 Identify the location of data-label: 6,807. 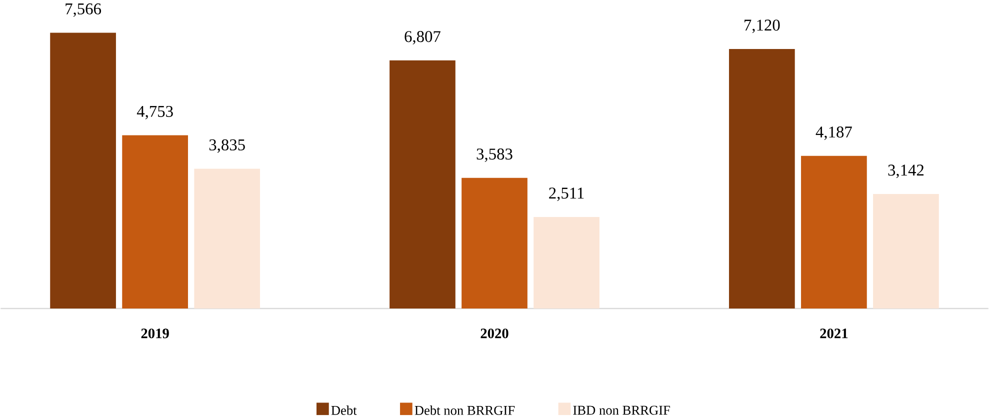
(422, 37).